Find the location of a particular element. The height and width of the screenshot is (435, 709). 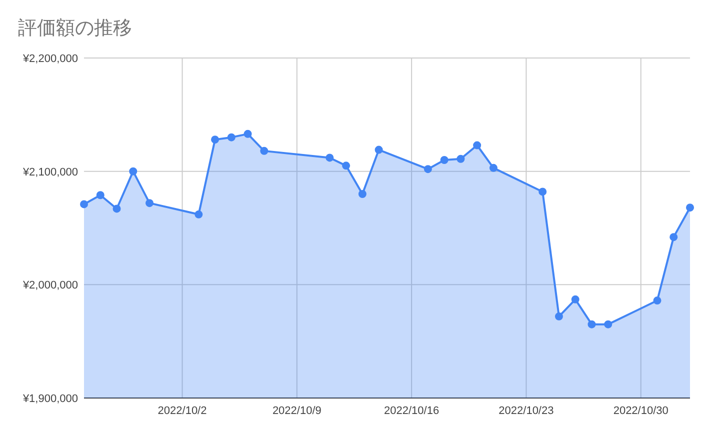

chart-title: 評価額の推移 is located at coordinates (75, 28).